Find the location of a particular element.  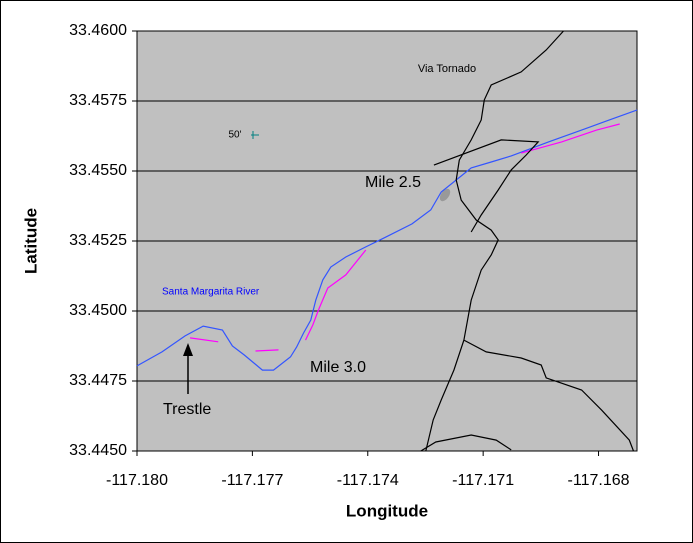

y-tick-label: 33.4500 is located at coordinates (98, 310).